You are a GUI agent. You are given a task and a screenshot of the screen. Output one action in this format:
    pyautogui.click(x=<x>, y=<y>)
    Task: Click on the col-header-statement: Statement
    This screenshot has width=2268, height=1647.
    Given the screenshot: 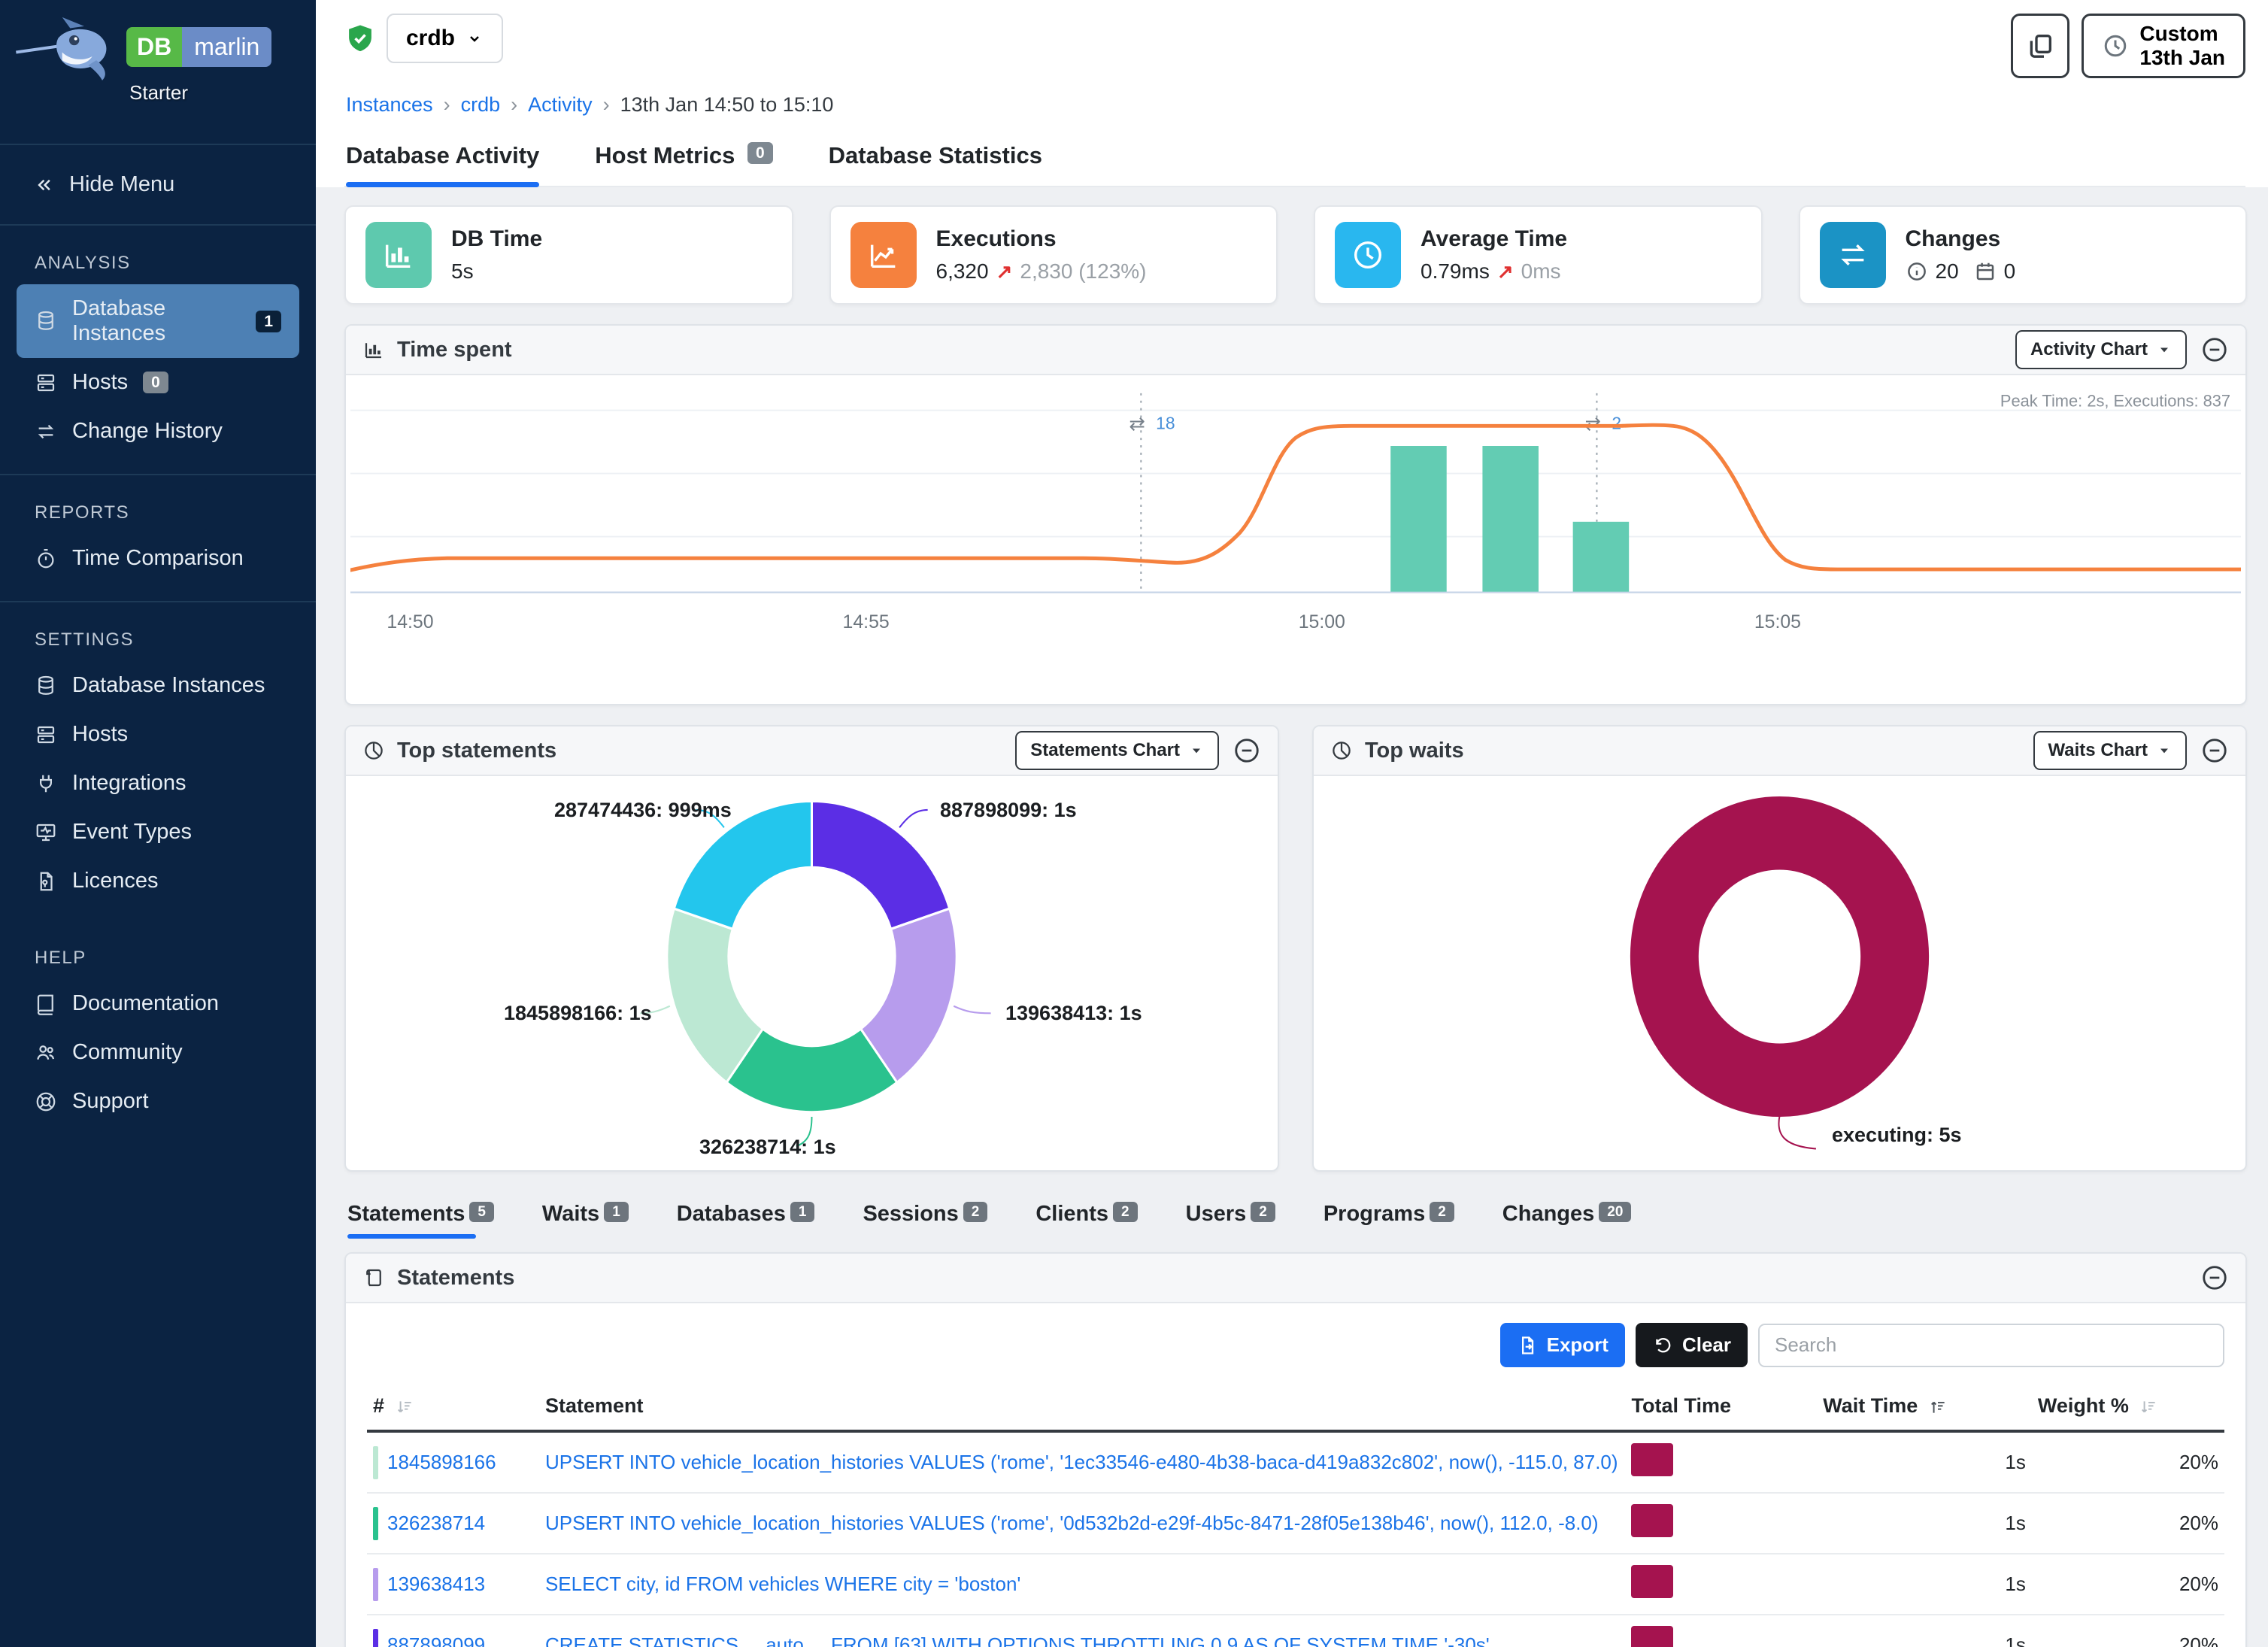 What is the action you would take?
    pyautogui.click(x=1082, y=1407)
    